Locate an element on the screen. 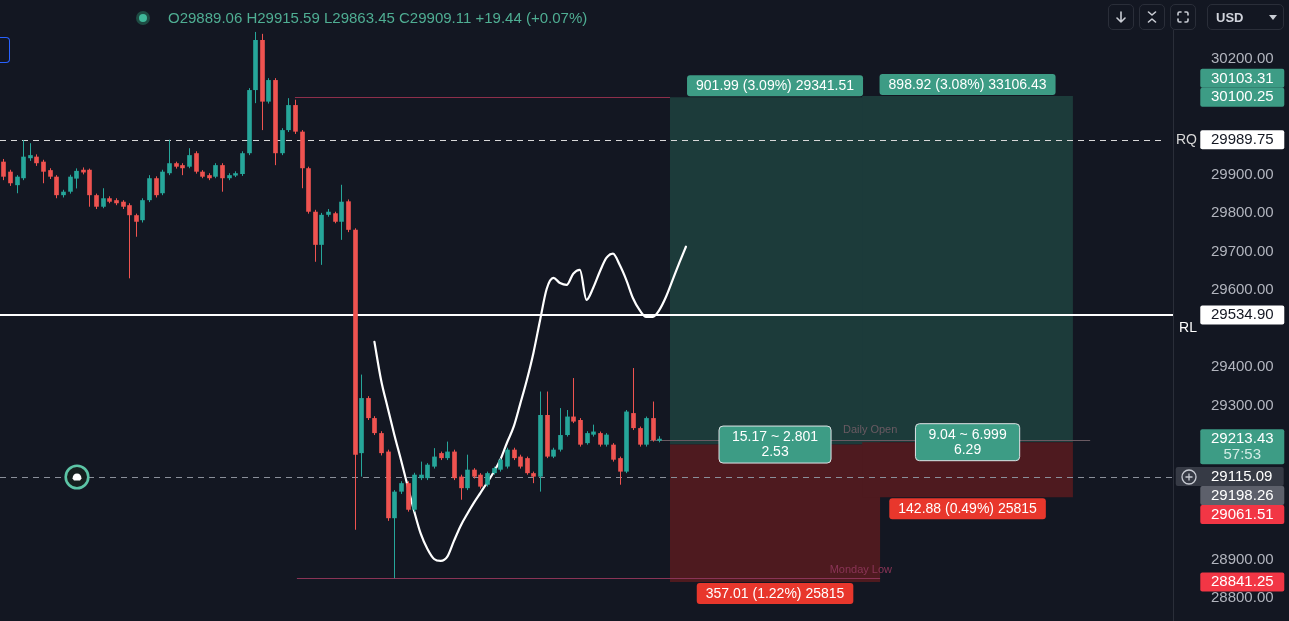  chart-title: O29889.06 H29915.59 L29863.45 C29909.11 +19.44 (+0.07%) is located at coordinates (378, 18).